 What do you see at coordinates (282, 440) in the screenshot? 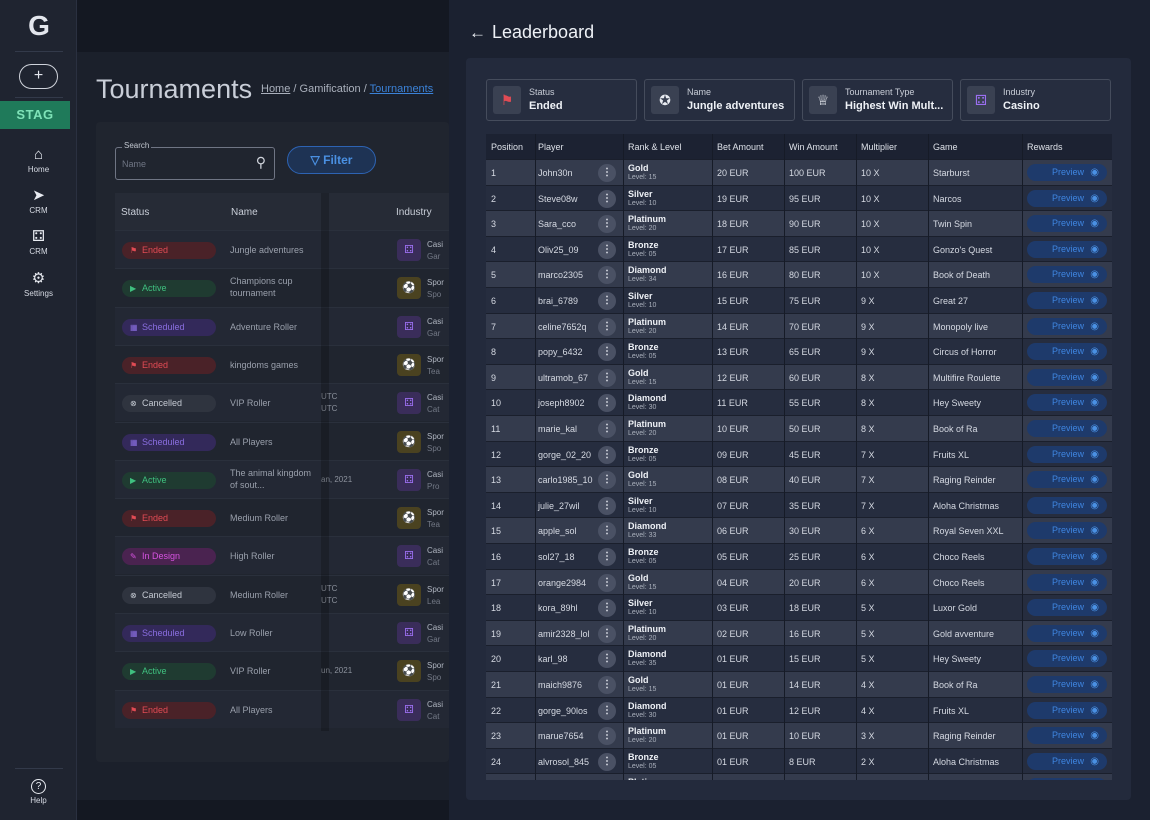
I see `table-row: ▦ Scheduled All Players ⚽ Spor Spo` at bounding box center [282, 440].